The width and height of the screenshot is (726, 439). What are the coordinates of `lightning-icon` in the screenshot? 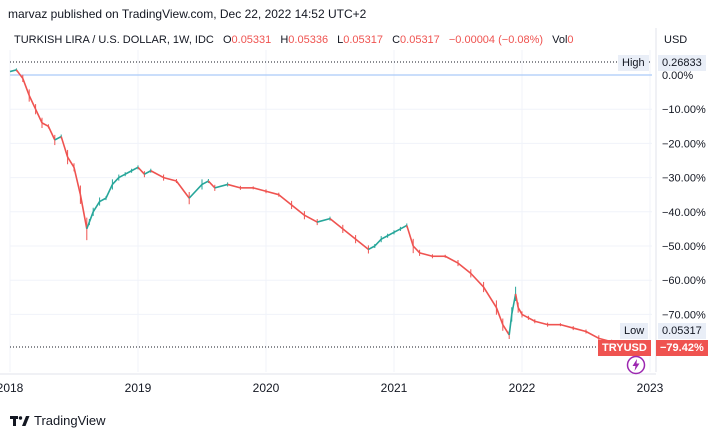 It's located at (636, 365).